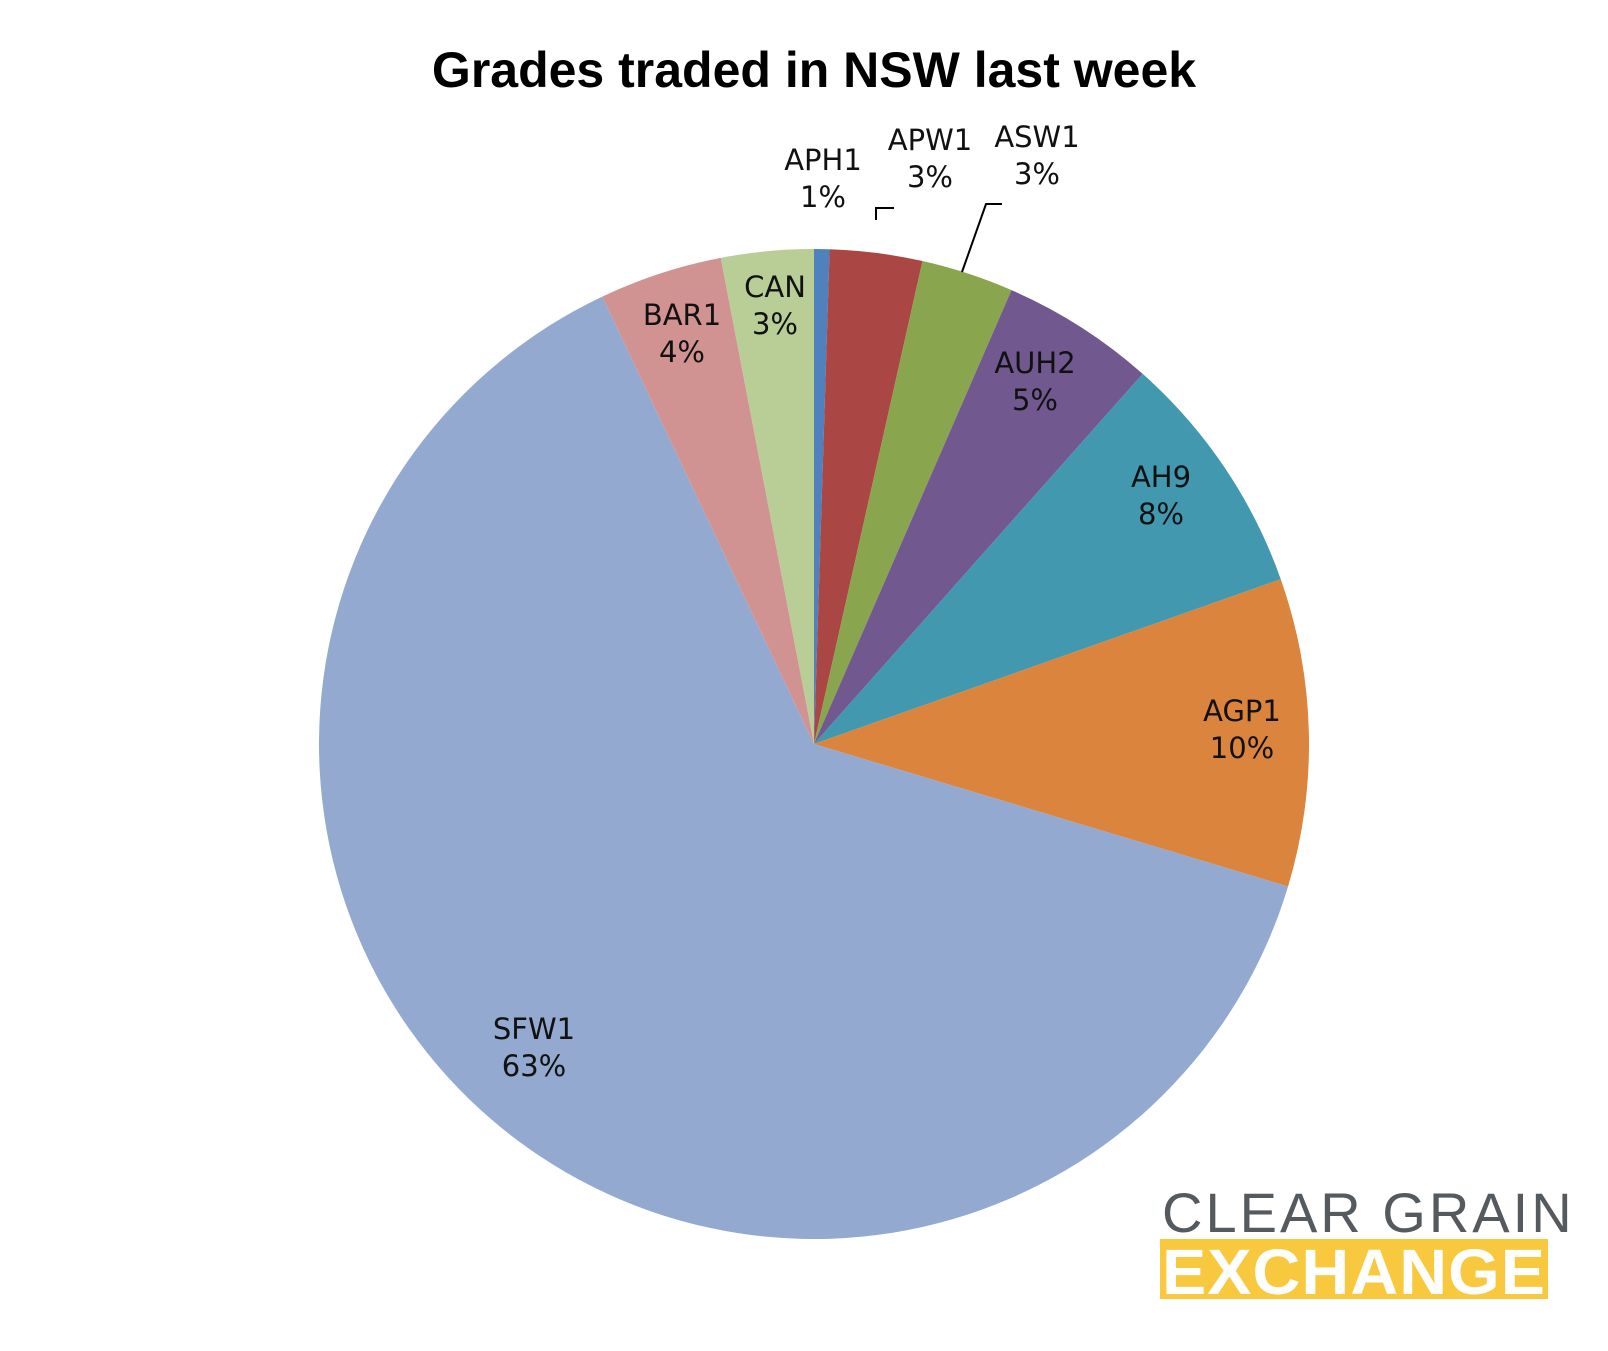 Image resolution: width=1608 pixels, height=1351 pixels. What do you see at coordinates (822, 496) in the screenshot?
I see `pie-slice-aph1` at bounding box center [822, 496].